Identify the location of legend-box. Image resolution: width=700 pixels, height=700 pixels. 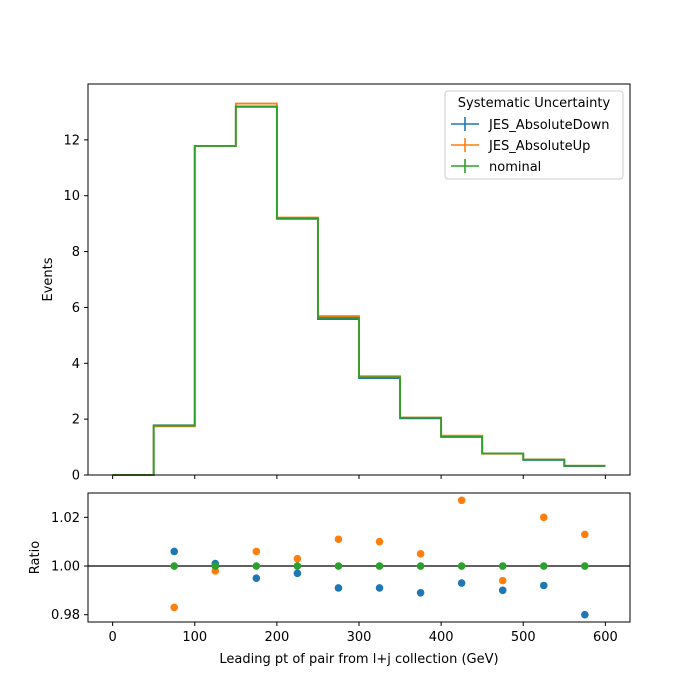
(534, 135).